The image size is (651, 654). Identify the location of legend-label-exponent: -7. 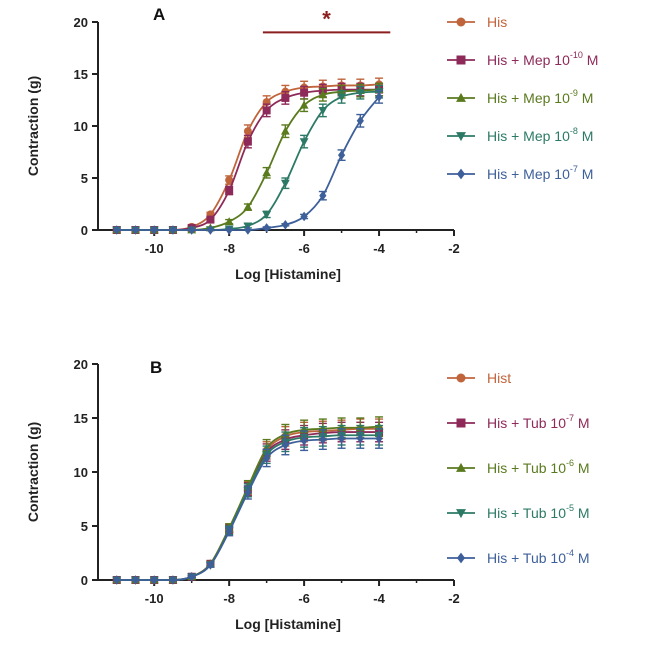
(570, 418).